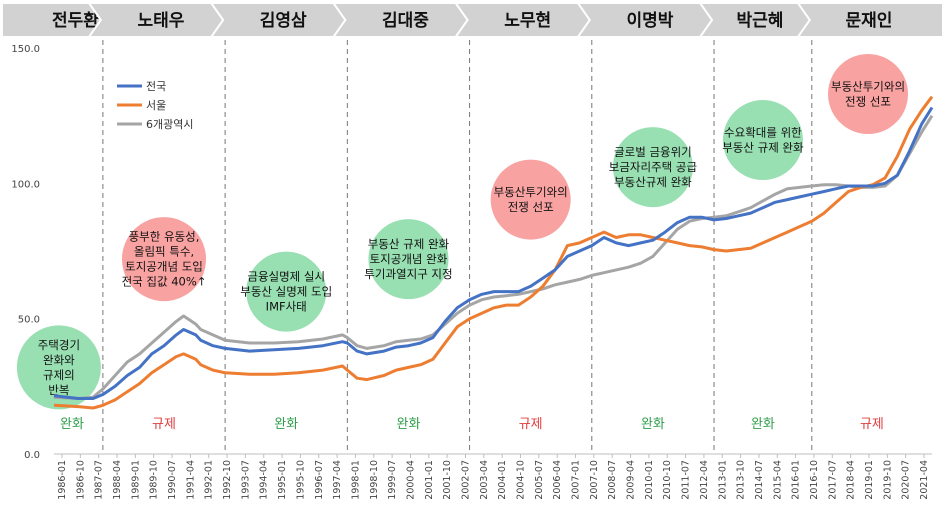 Image resolution: width=945 pixels, height=510 pixels. Describe the element at coordinates (172, 480) in the screenshot. I see `x-tick-label: 1990-07` at that location.